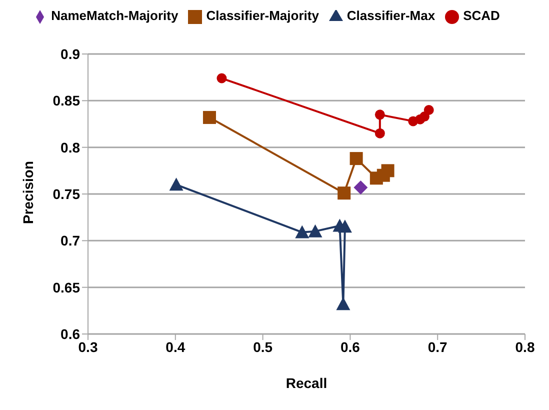  What do you see at coordinates (66, 194) in the screenshot?
I see `y-tick-label: 0.75` at bounding box center [66, 194].